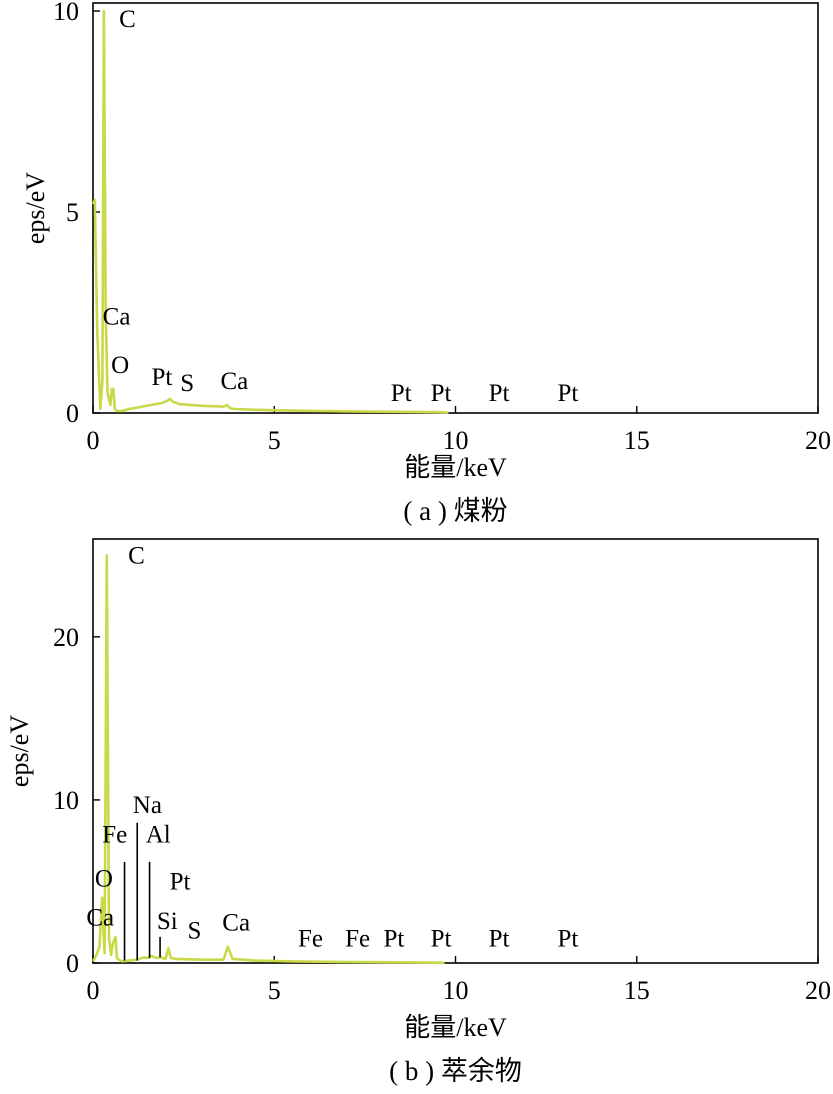 This screenshot has width=833, height=1094. What do you see at coordinates (158, 834) in the screenshot?
I see `element-label: Al` at bounding box center [158, 834].